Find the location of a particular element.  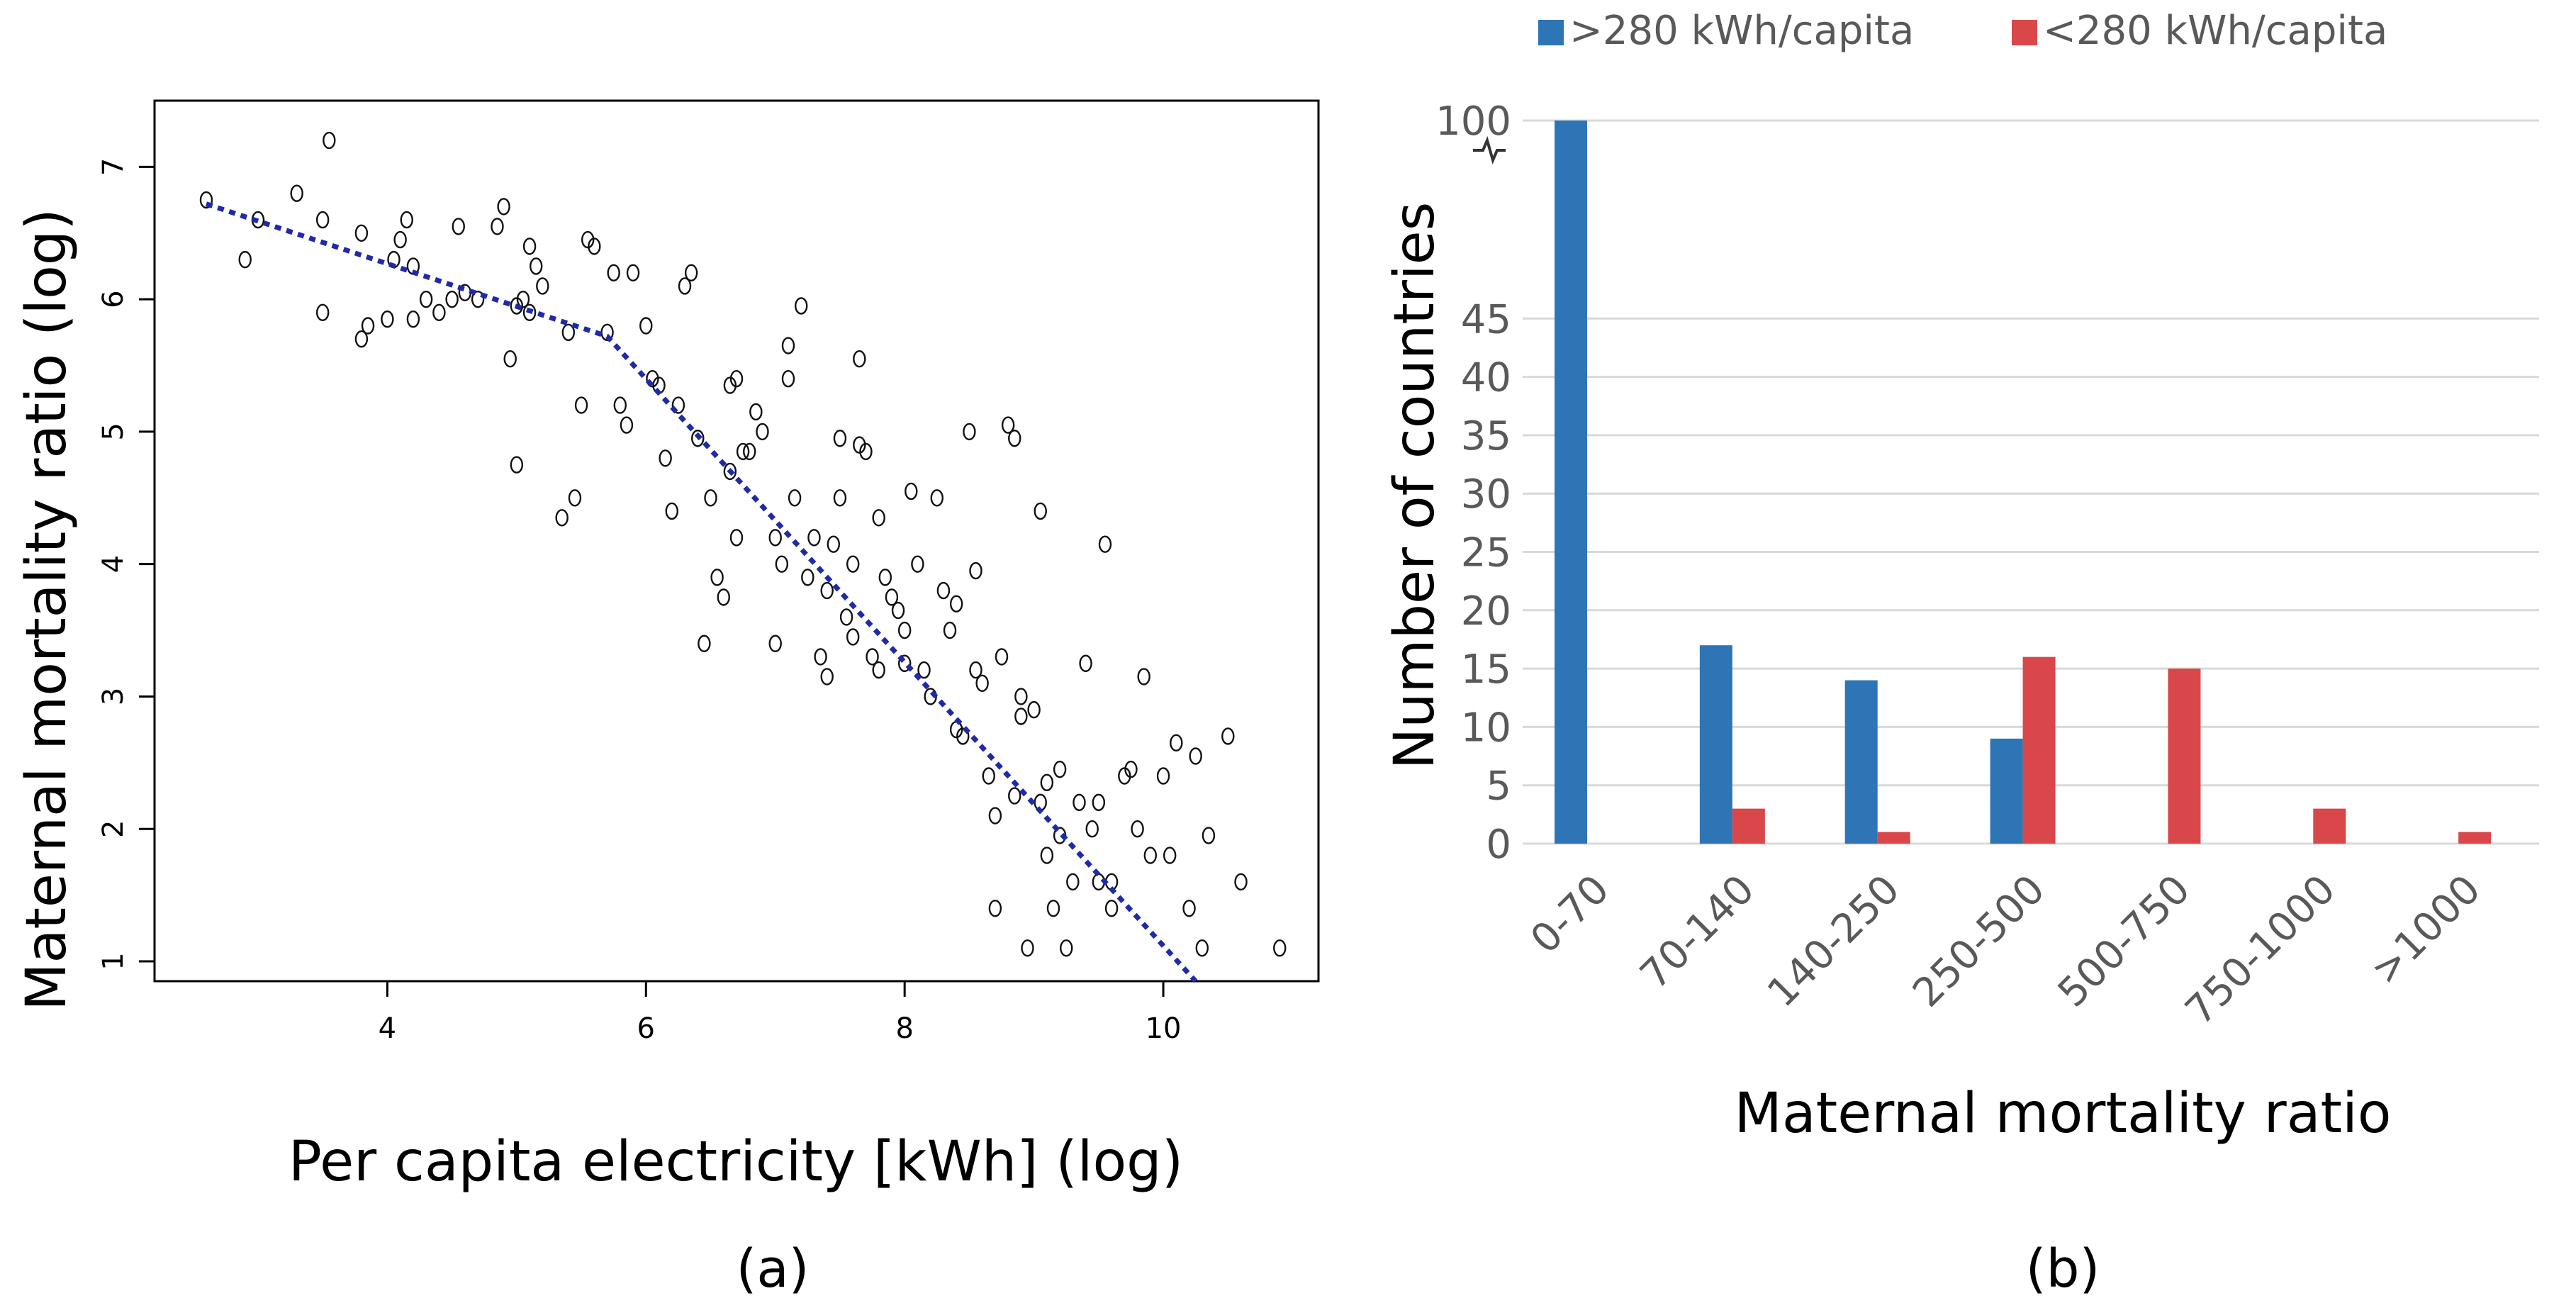

x-axis-label: Maternal mortality ratio is located at coordinates (2064, 1114).